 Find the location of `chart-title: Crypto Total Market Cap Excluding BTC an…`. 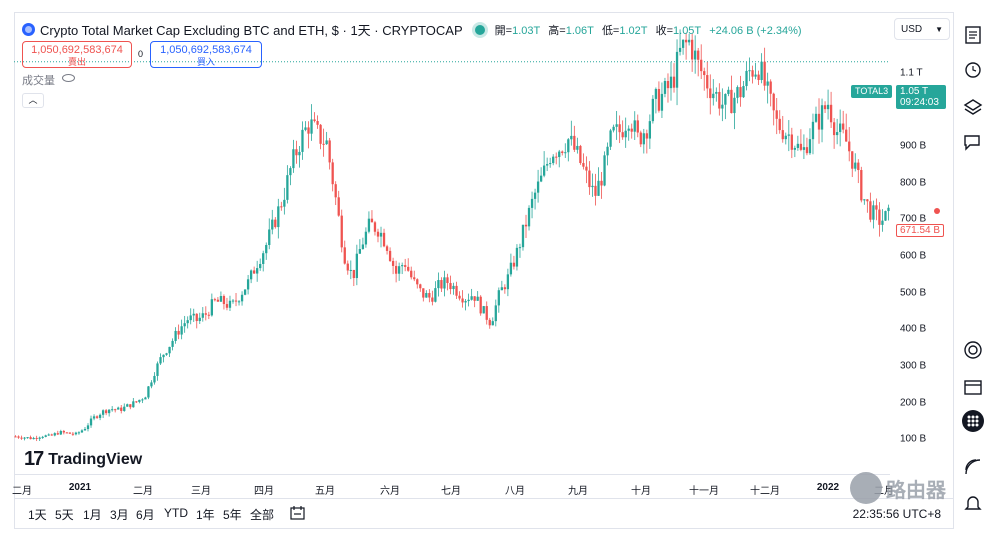

chart-title: Crypto Total Market Cap Excluding BTC an… is located at coordinates (251, 30).